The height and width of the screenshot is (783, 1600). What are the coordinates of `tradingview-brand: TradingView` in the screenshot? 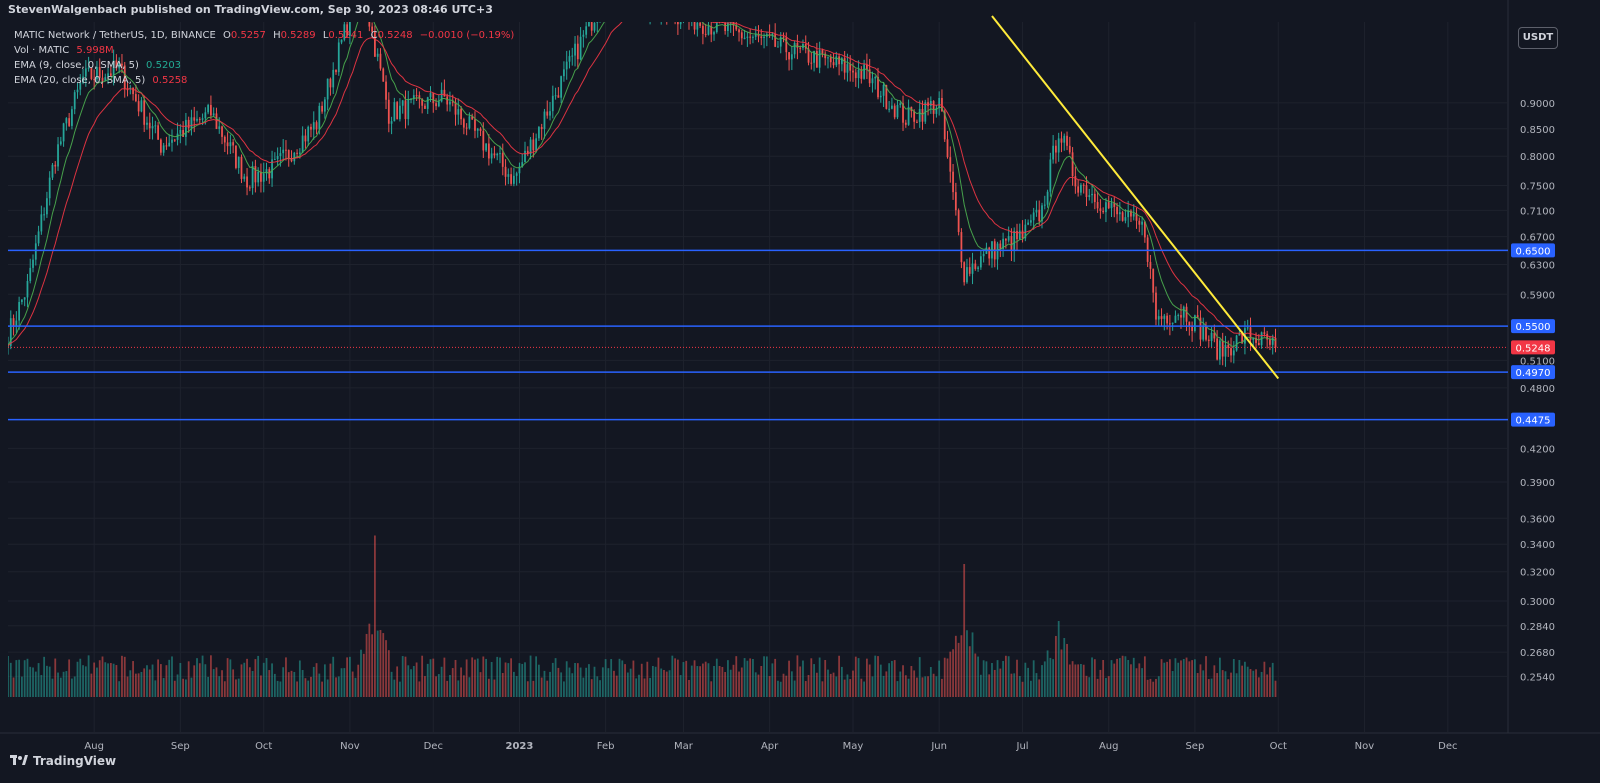 It's located at (63, 761).